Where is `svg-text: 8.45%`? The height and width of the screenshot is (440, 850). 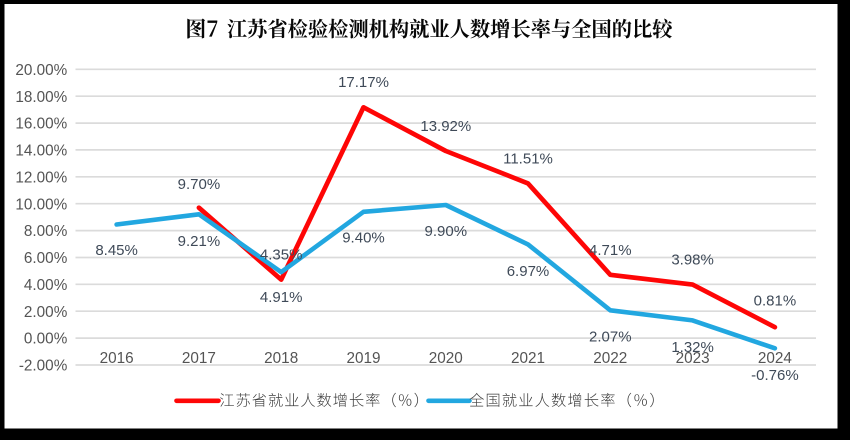 svg-text: 8.45% is located at coordinates (116, 250).